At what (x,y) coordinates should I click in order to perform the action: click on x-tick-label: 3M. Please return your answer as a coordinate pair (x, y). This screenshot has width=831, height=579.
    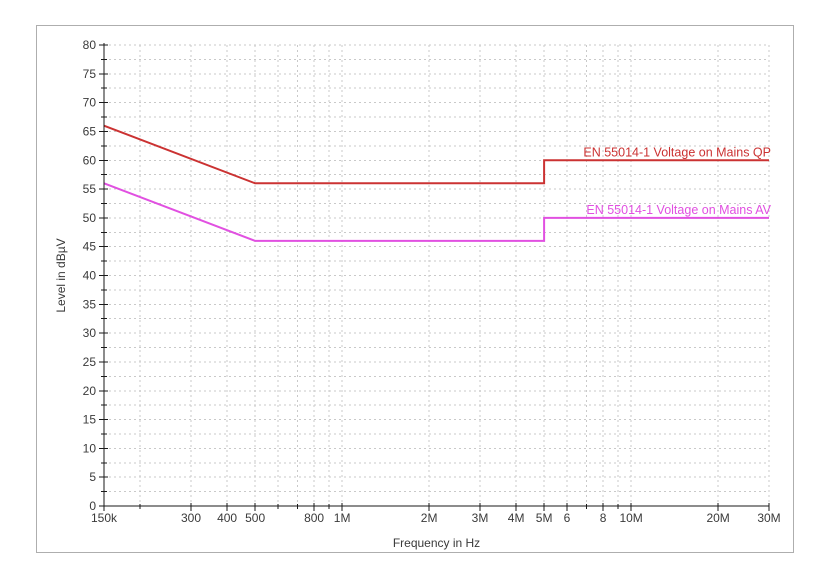
    Looking at the image, I should click on (480, 518).